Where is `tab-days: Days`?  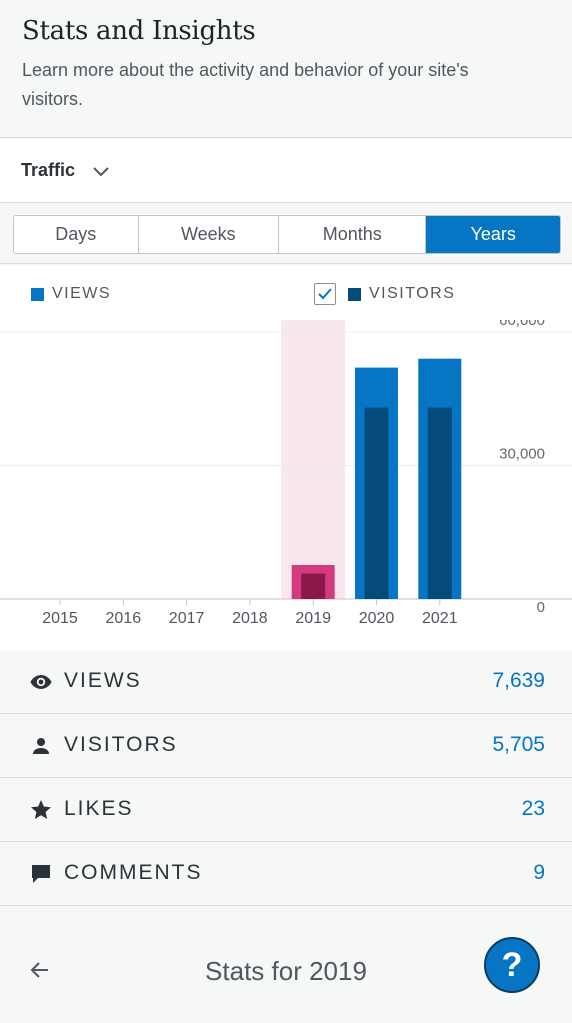
tab-days: Days is located at coordinates (76, 234).